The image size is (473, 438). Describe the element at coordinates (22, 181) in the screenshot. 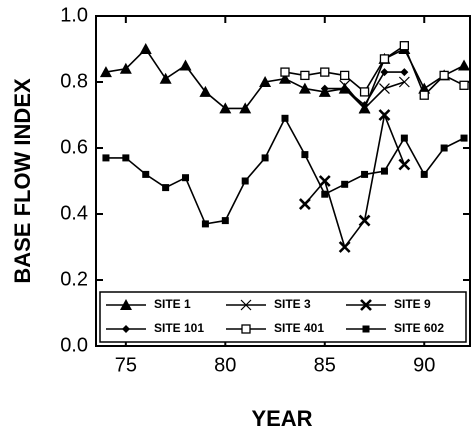

I see `y-axis-label: BASE FLOW INDEX` at that location.